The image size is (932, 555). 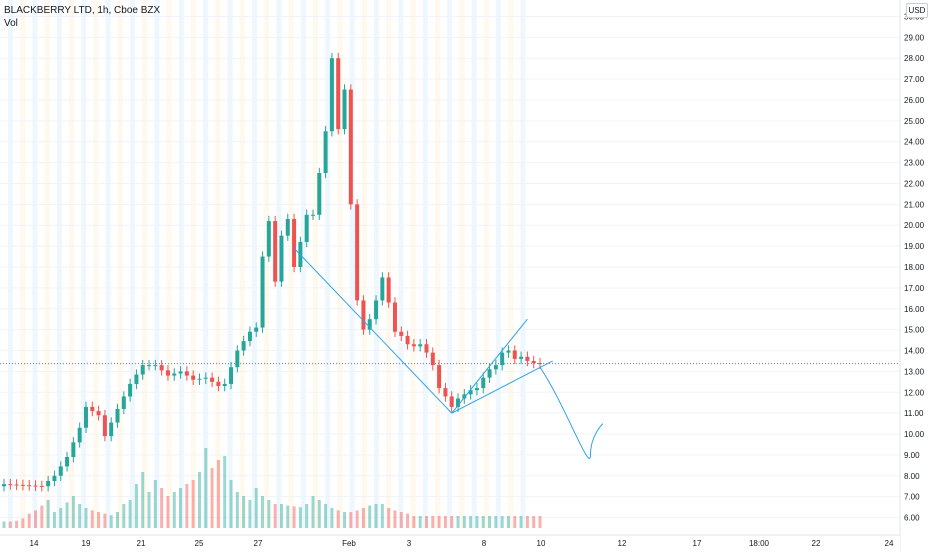 What do you see at coordinates (272, 488) in the screenshot?
I see `volume-bars` at bounding box center [272, 488].